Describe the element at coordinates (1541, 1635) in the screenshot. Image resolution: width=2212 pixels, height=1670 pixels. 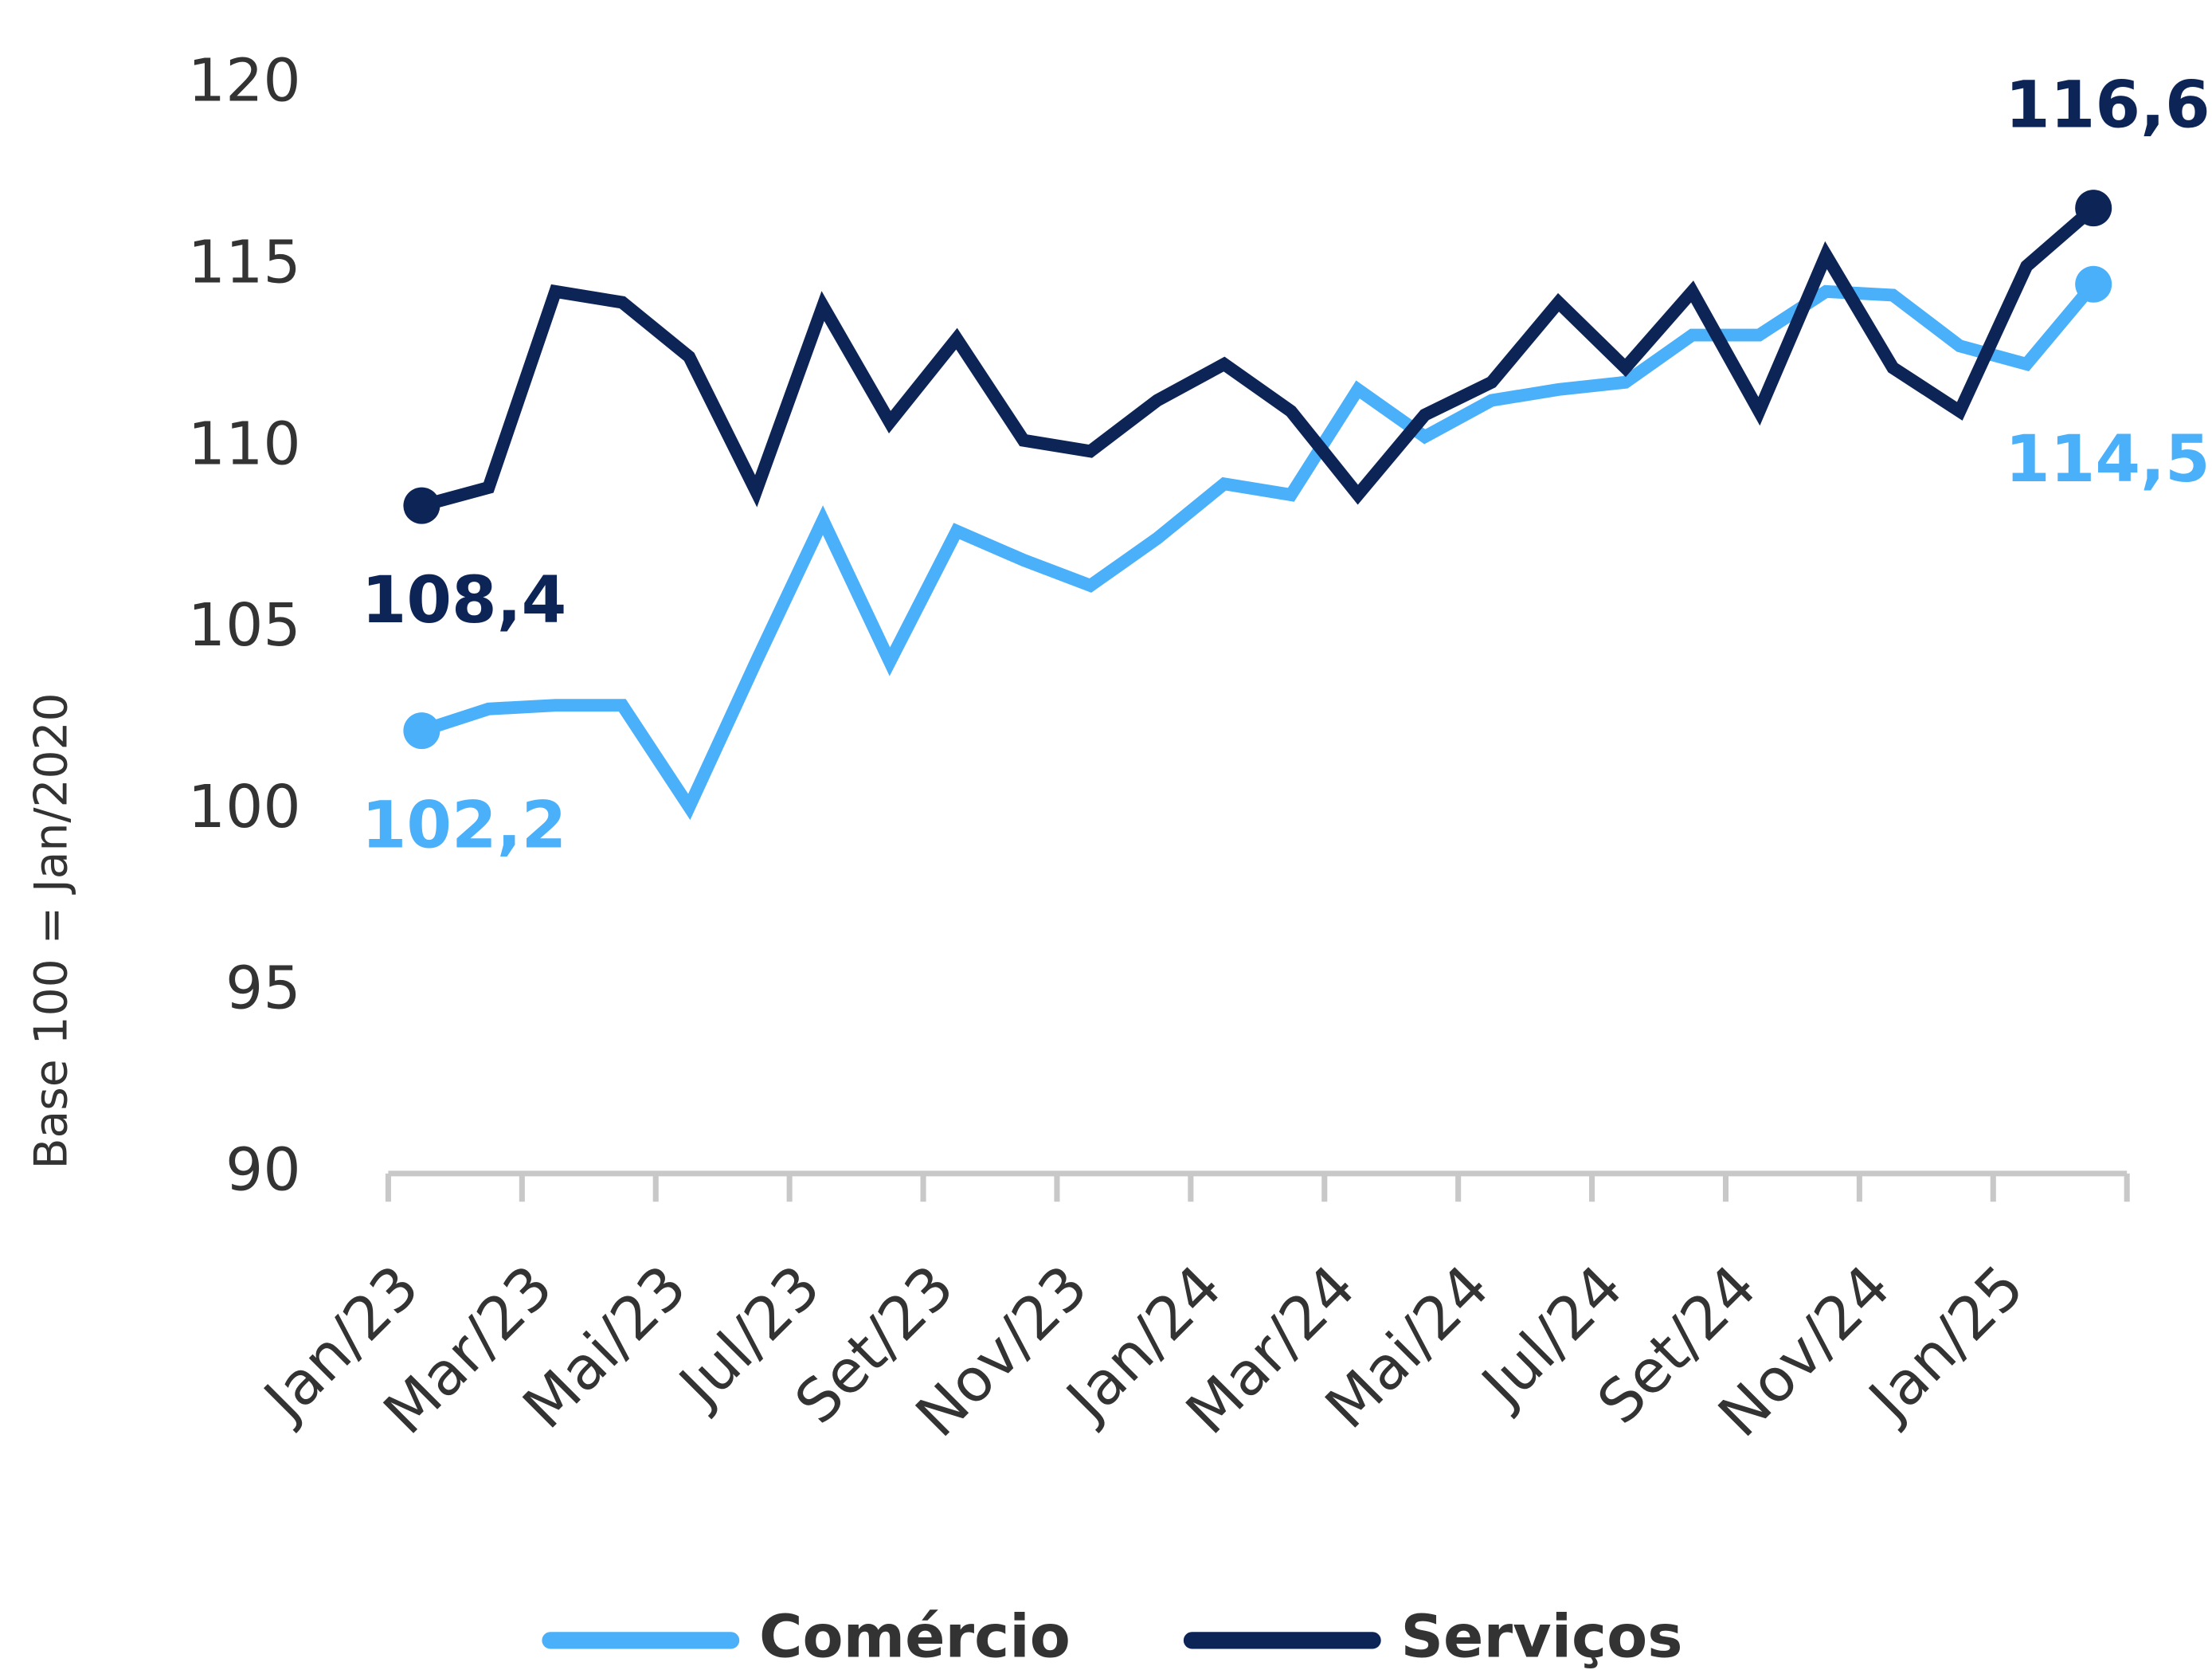
I see `legend-label: Serviços` at that location.